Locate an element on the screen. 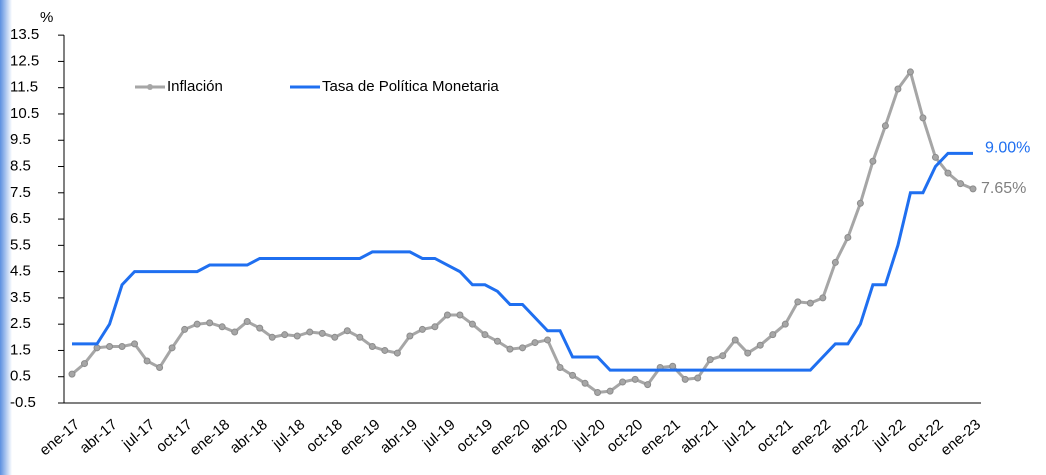 The width and height of the screenshot is (1046, 475). y-tick-label: 0.5 is located at coordinates (20, 376).